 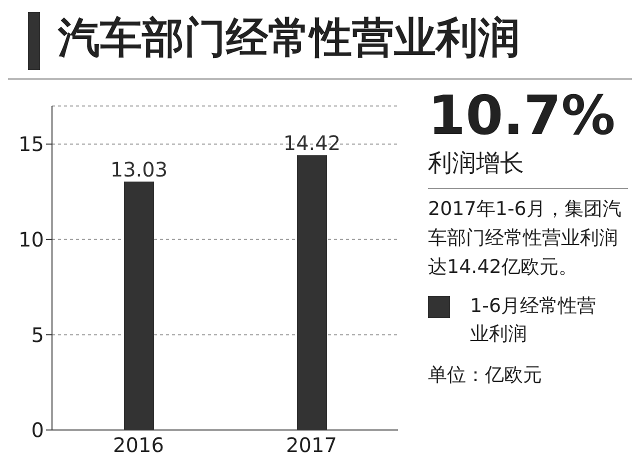 What do you see at coordinates (476, 163) in the screenshot?
I see `text: 利润增长` at bounding box center [476, 163].